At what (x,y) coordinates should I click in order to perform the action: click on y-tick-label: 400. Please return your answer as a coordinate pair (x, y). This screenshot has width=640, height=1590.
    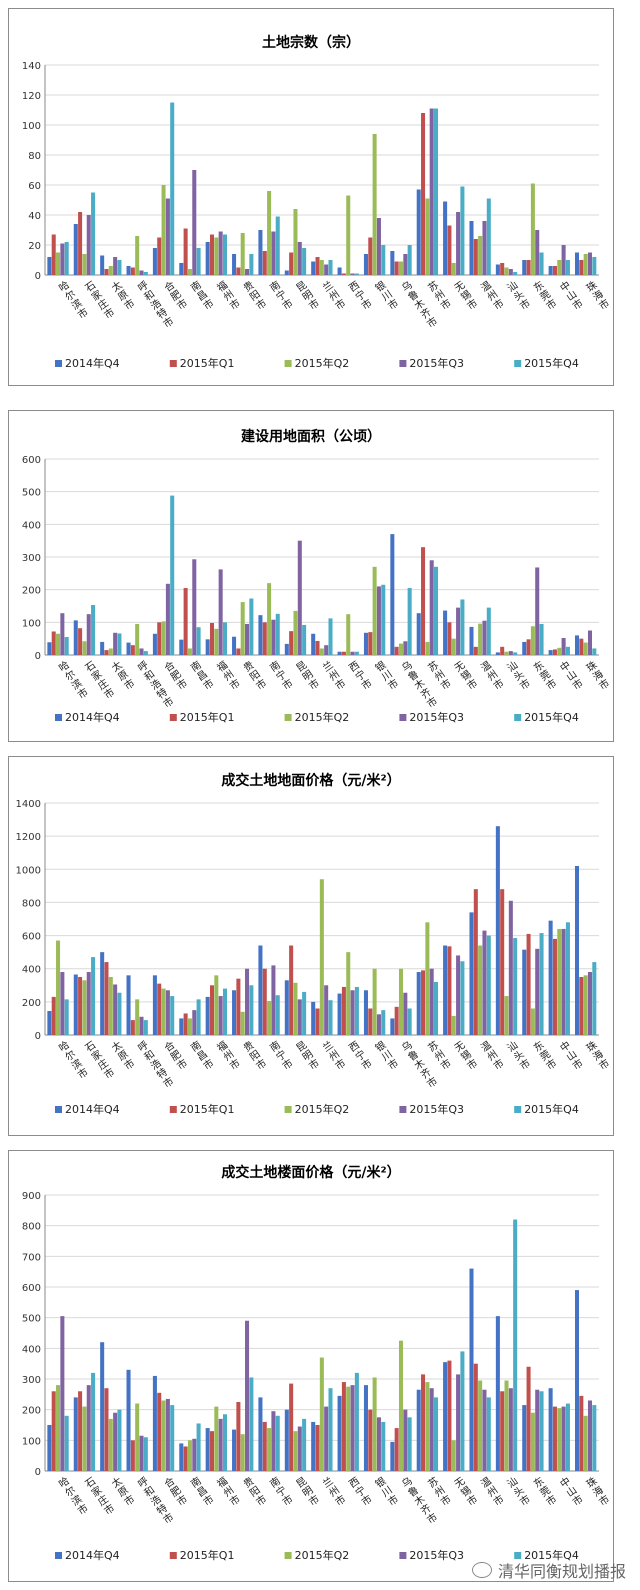
    Looking at the image, I should click on (31, 970).